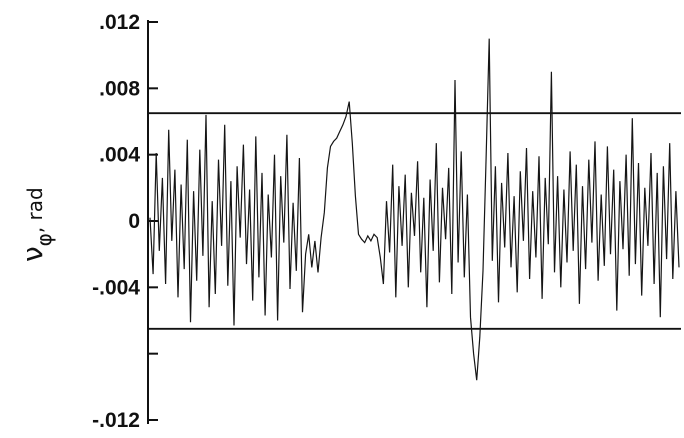 This screenshot has height=438, width=684. Describe the element at coordinates (116, 287) in the screenshot. I see `y-tick-label: -.004` at that location.